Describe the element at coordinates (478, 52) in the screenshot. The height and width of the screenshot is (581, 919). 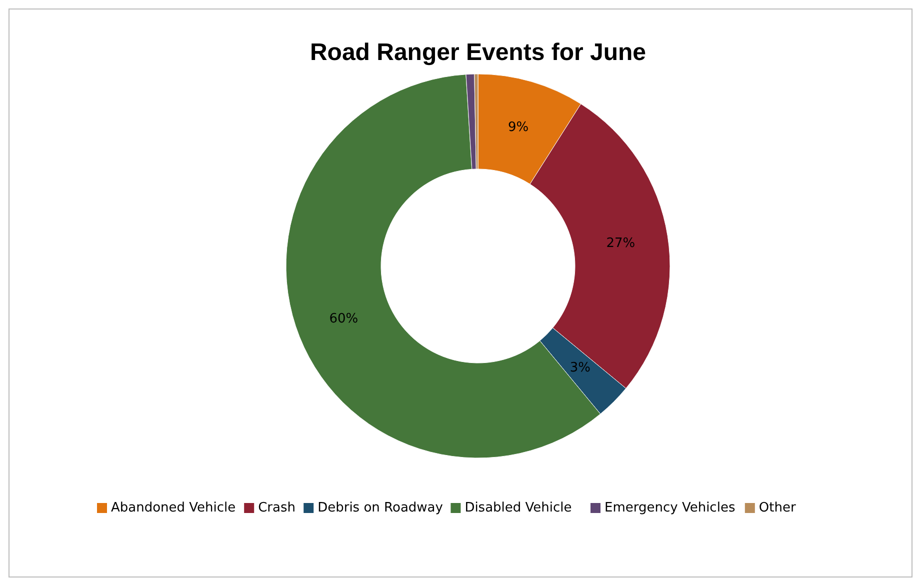
I see `chart-title: Road Ranger Events for June` at that location.